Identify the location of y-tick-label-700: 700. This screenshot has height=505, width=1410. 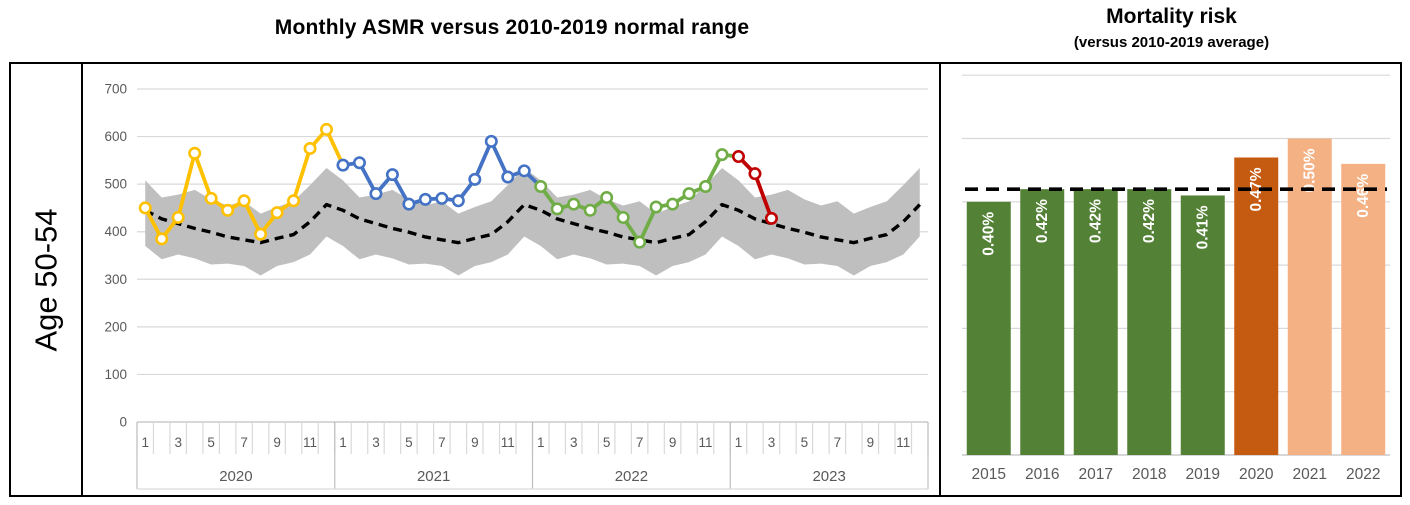
(115, 89).